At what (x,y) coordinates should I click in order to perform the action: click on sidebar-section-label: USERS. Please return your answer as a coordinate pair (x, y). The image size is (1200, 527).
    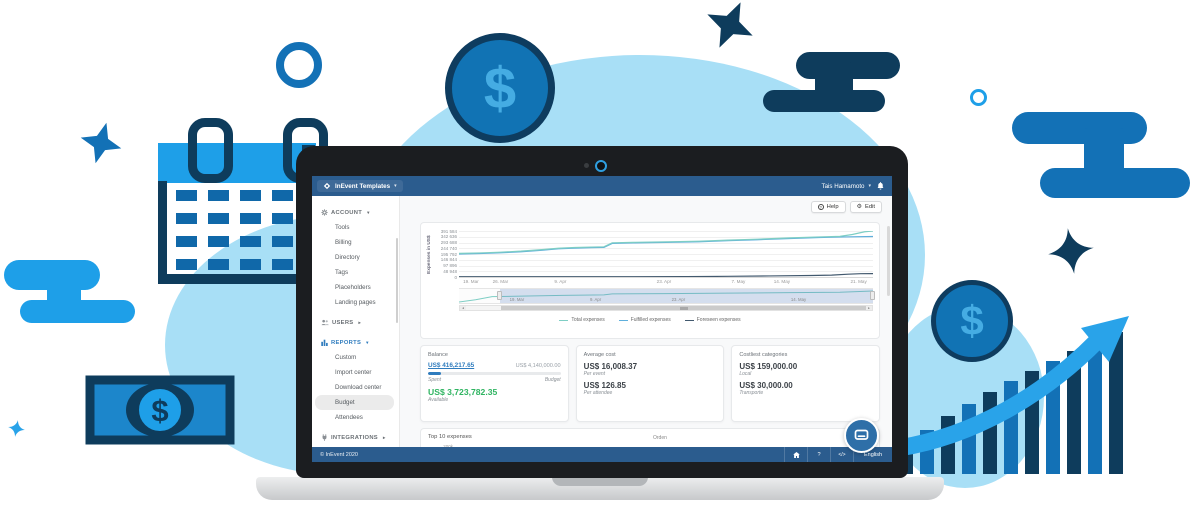
    Looking at the image, I should click on (343, 322).